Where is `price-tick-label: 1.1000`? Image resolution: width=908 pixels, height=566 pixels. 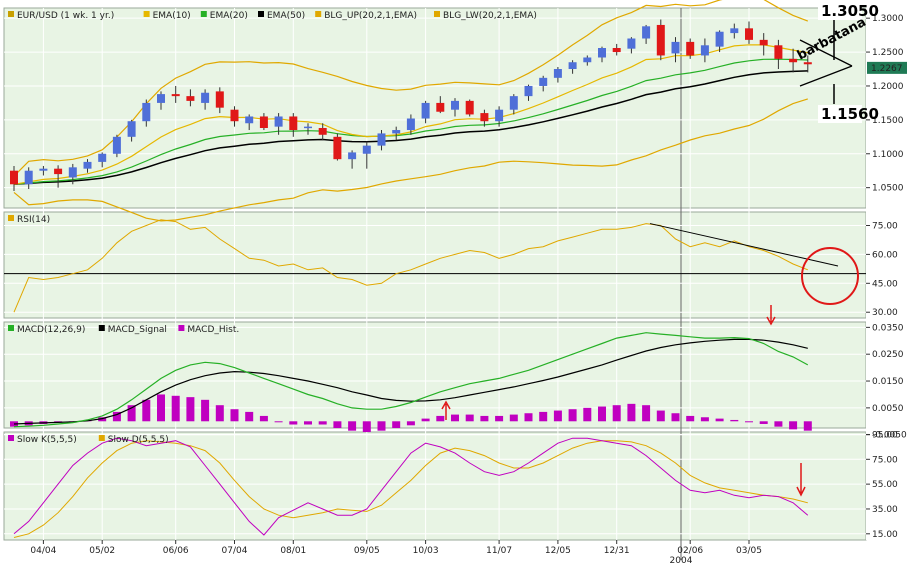
price-tick-label: 1.1000 is located at coordinates (888, 155).